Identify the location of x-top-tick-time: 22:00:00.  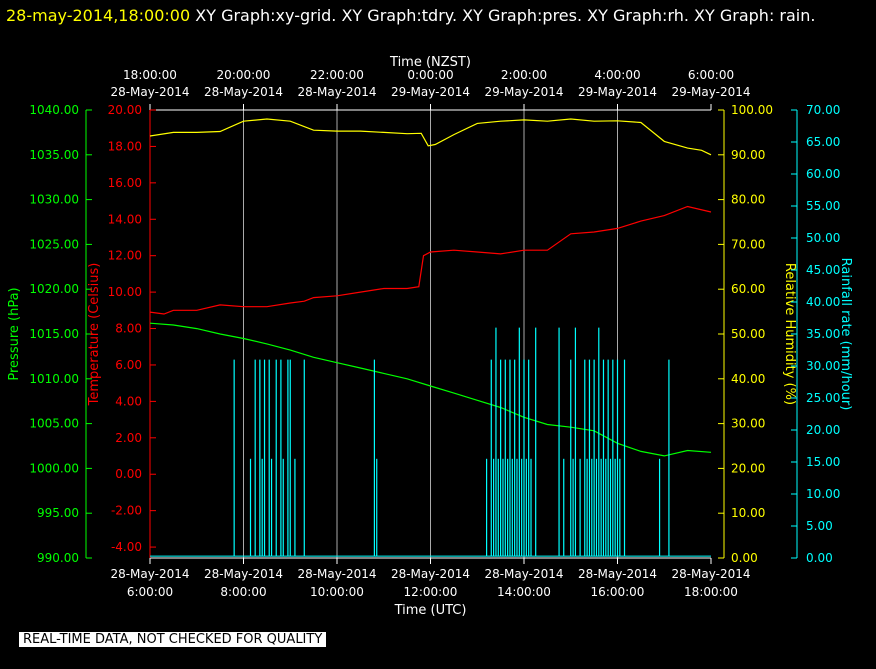
(337, 75).